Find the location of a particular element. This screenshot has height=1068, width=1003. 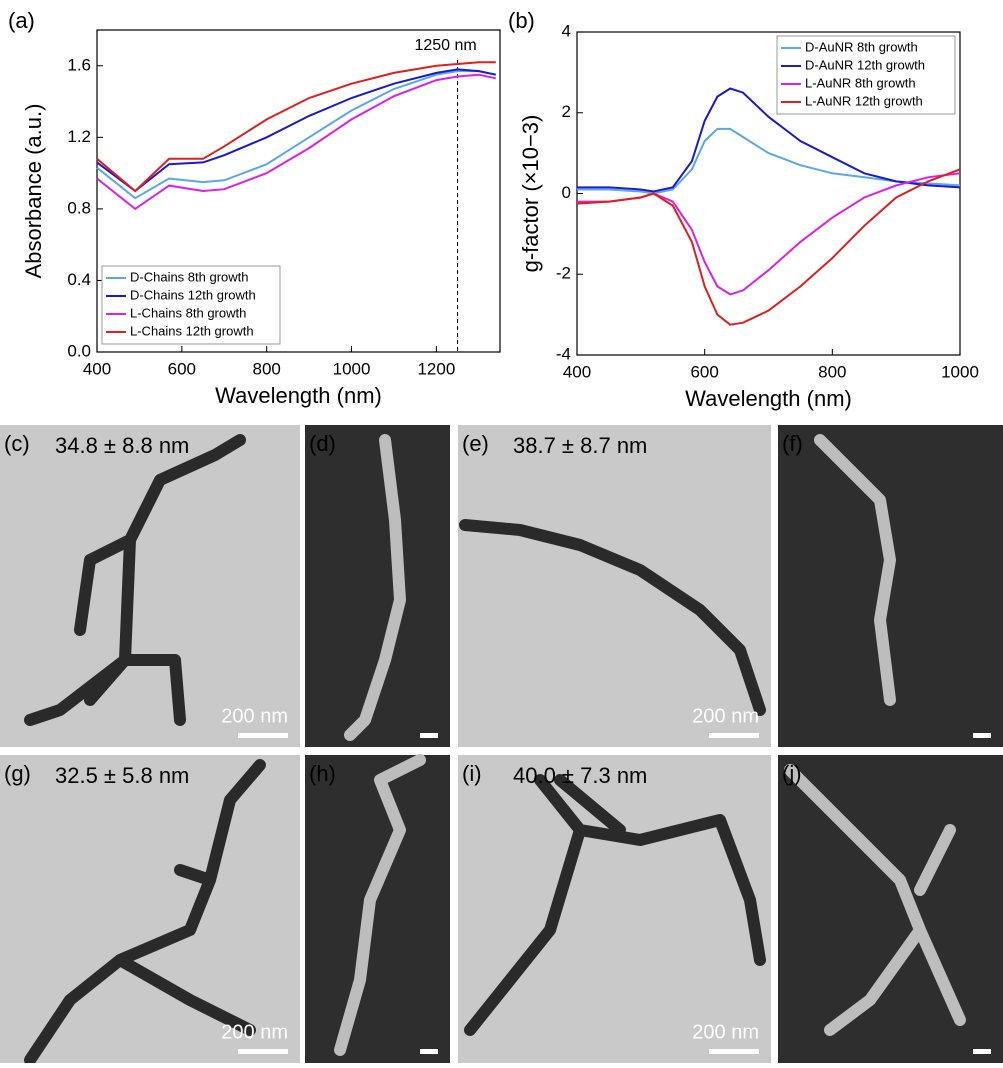

y-tick-label: 1.2 is located at coordinates (79, 136).